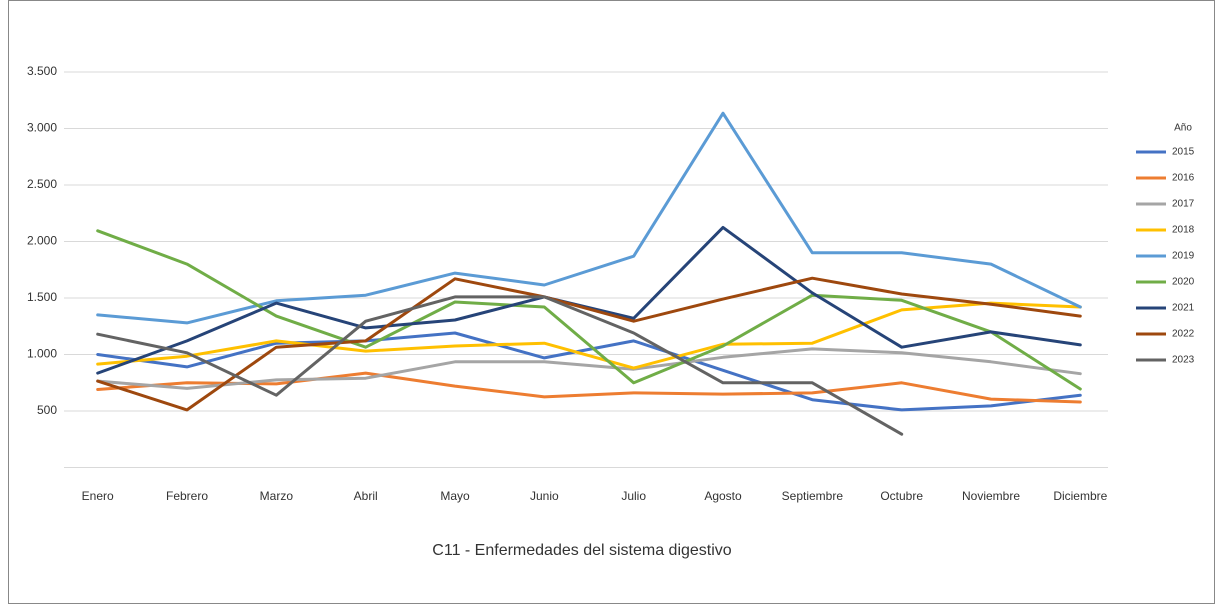 The height and width of the screenshot is (605, 1216). I want to click on legend-label: 2017, so click(1183, 204).